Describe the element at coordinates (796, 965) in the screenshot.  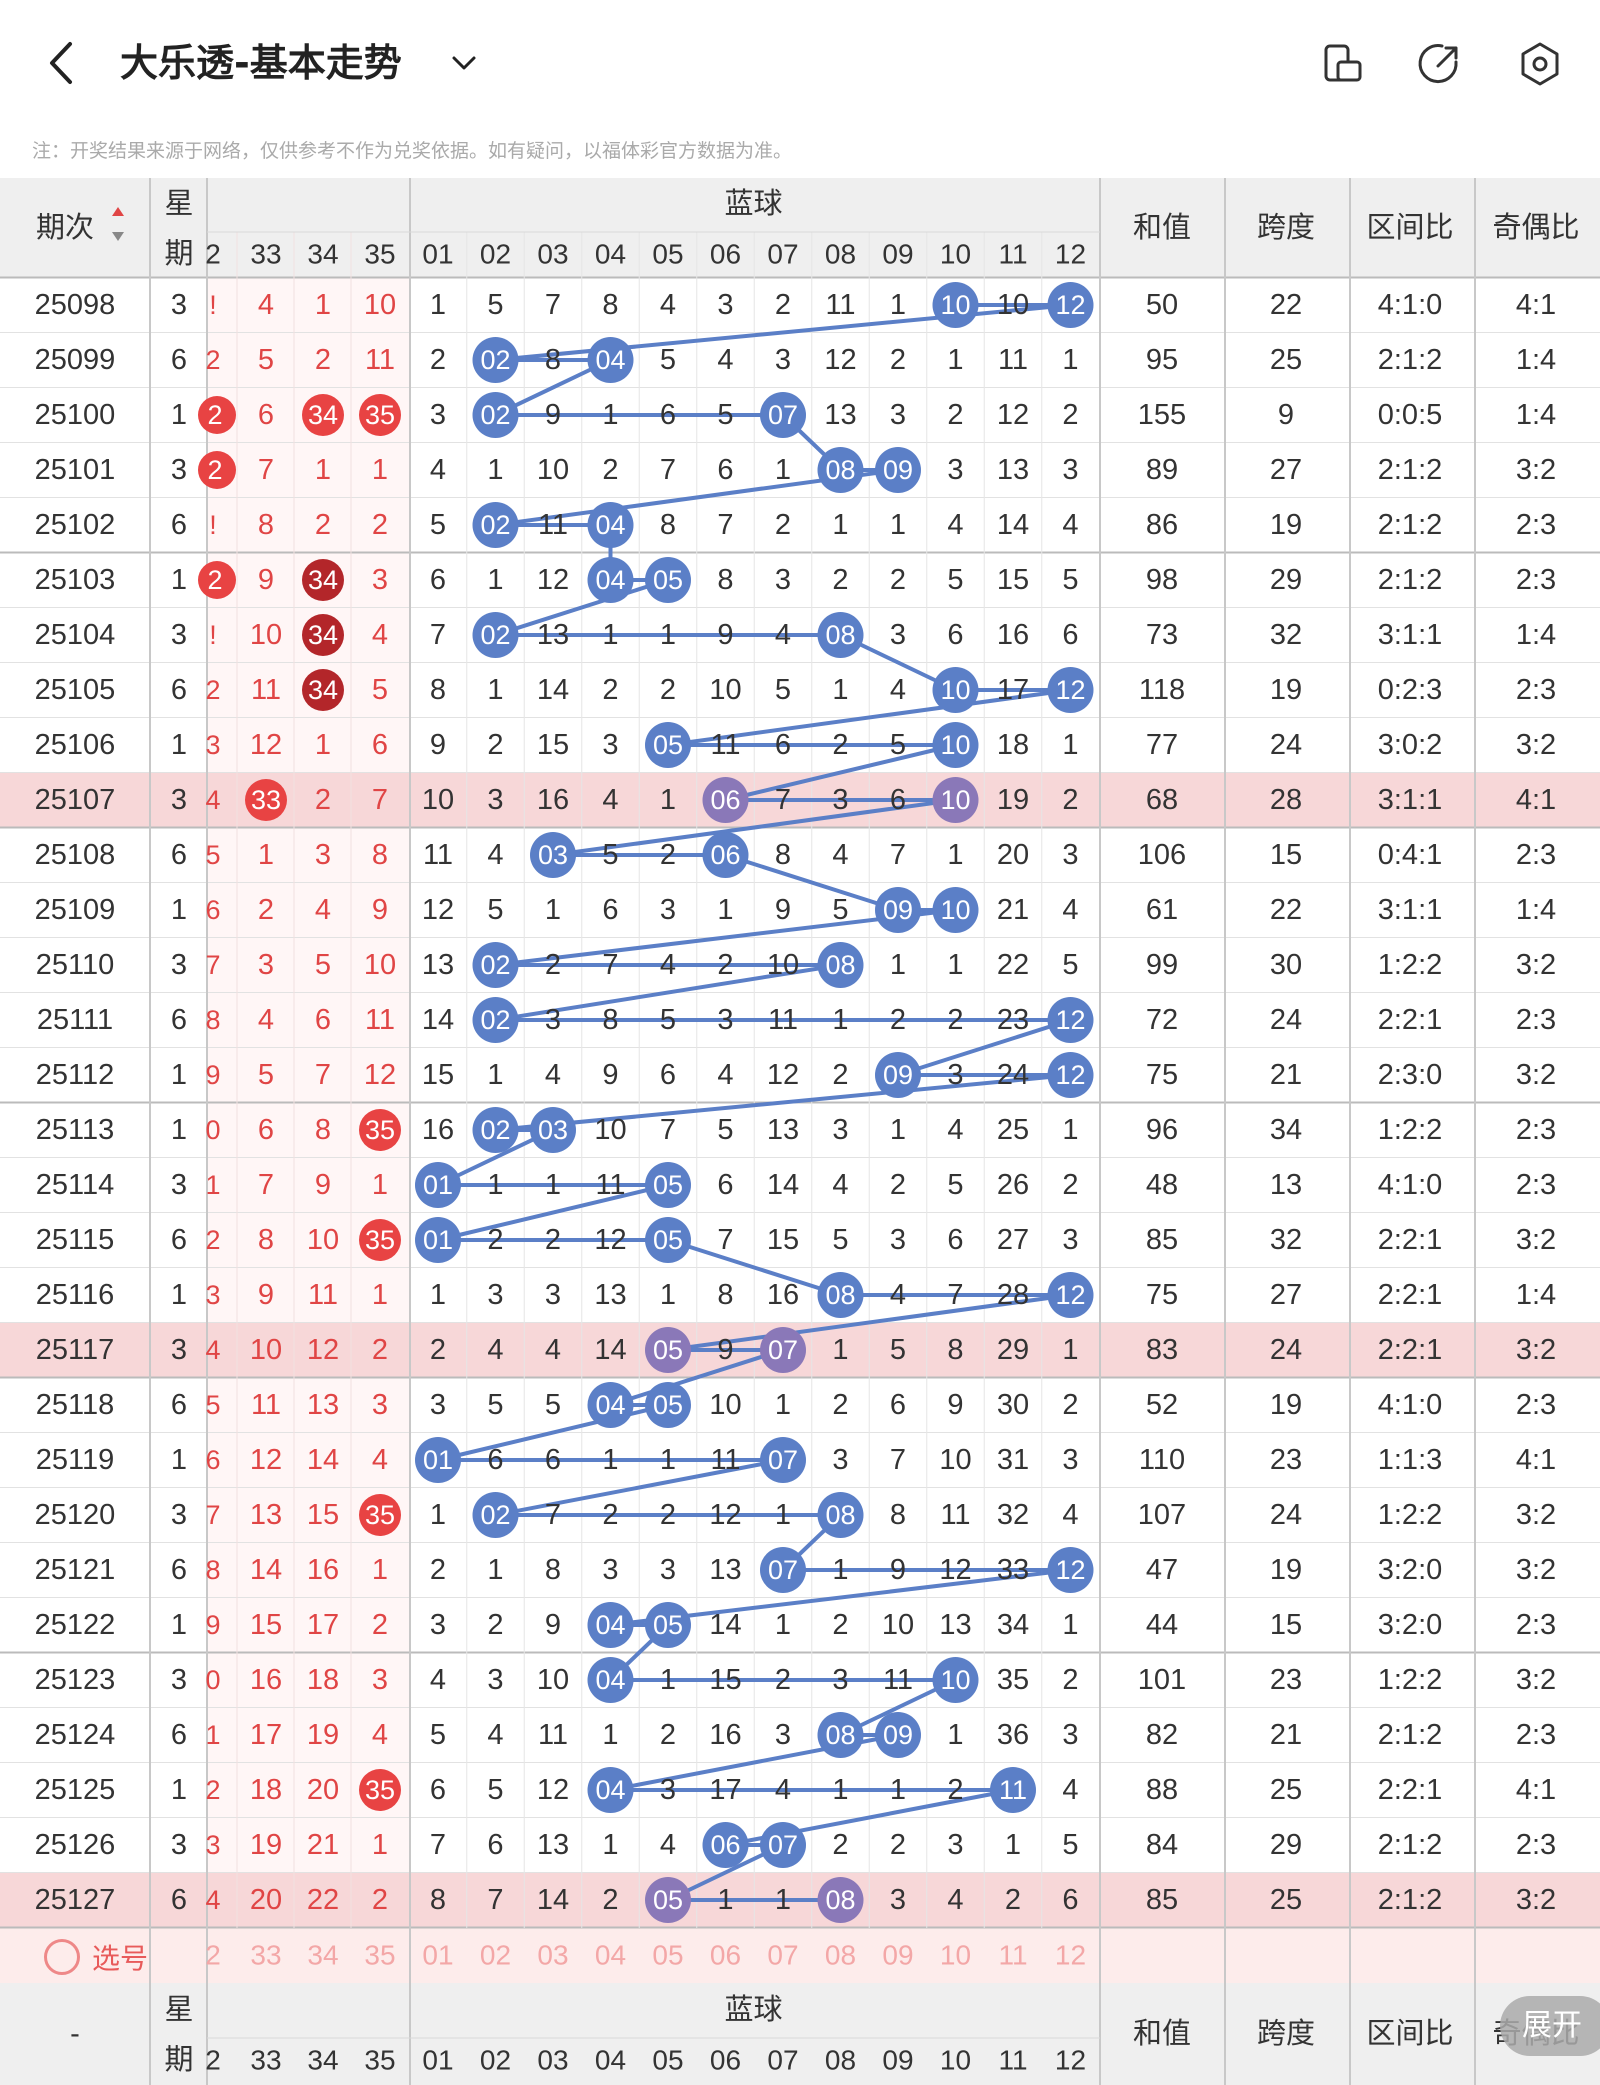
I see `table-row: 25110 3 7 3 5 10 13 02 2 7 4 2 10 08 1 1 22 5 99 30 1:2:2 3:2` at that location.